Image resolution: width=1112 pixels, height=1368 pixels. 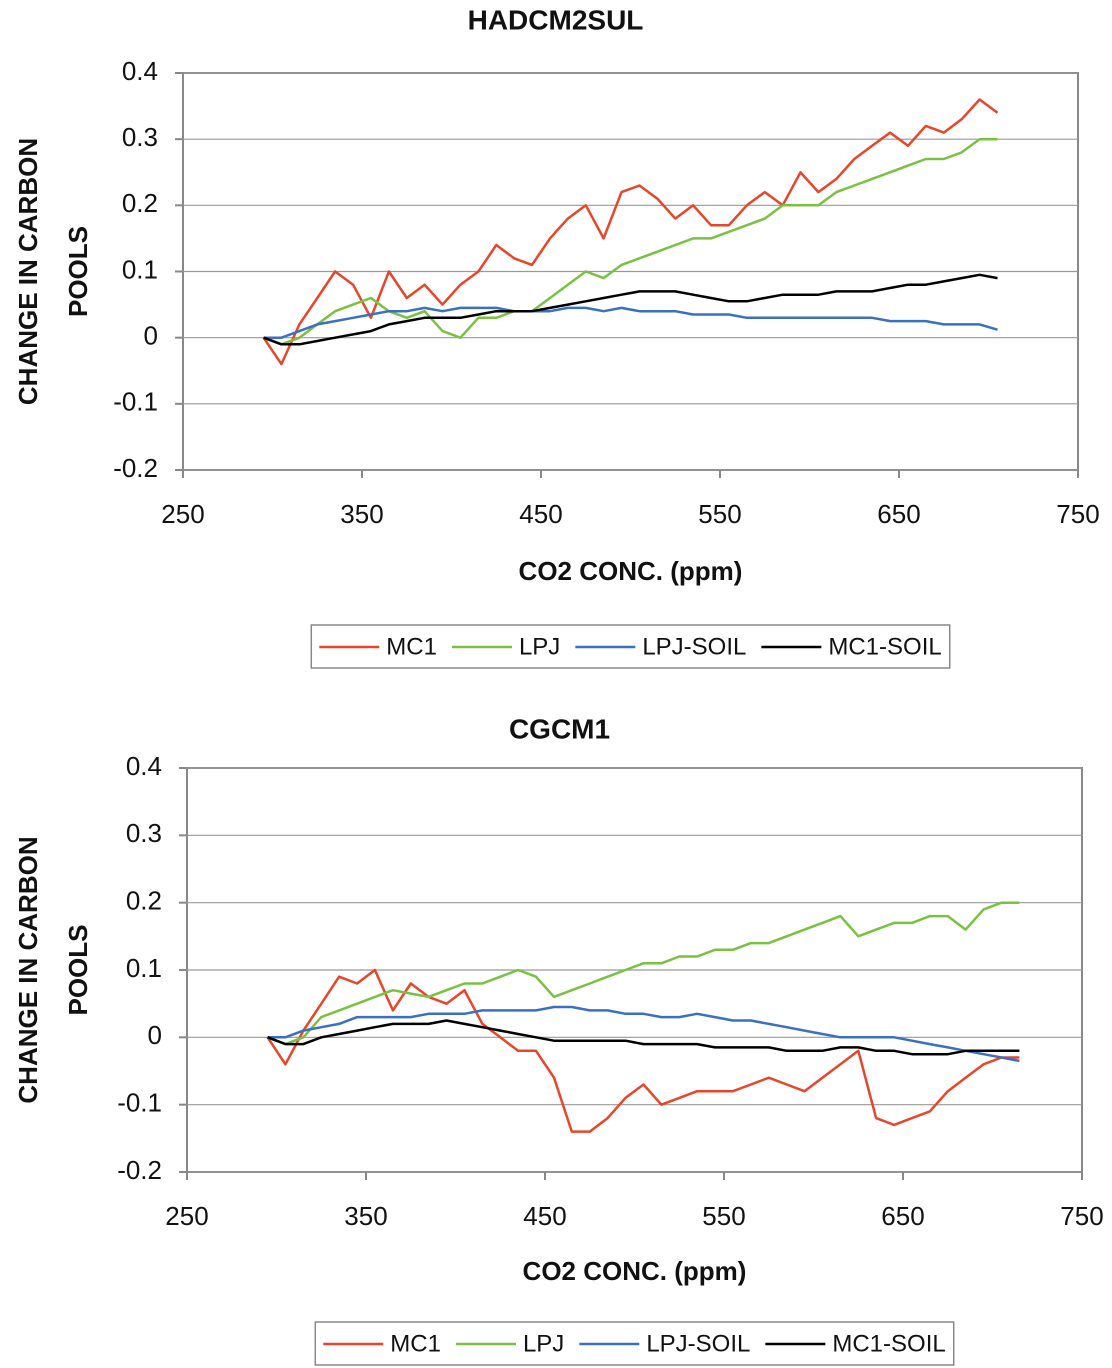 What do you see at coordinates (556, 19) in the screenshot?
I see `chart-title: HADCM2SUL` at bounding box center [556, 19].